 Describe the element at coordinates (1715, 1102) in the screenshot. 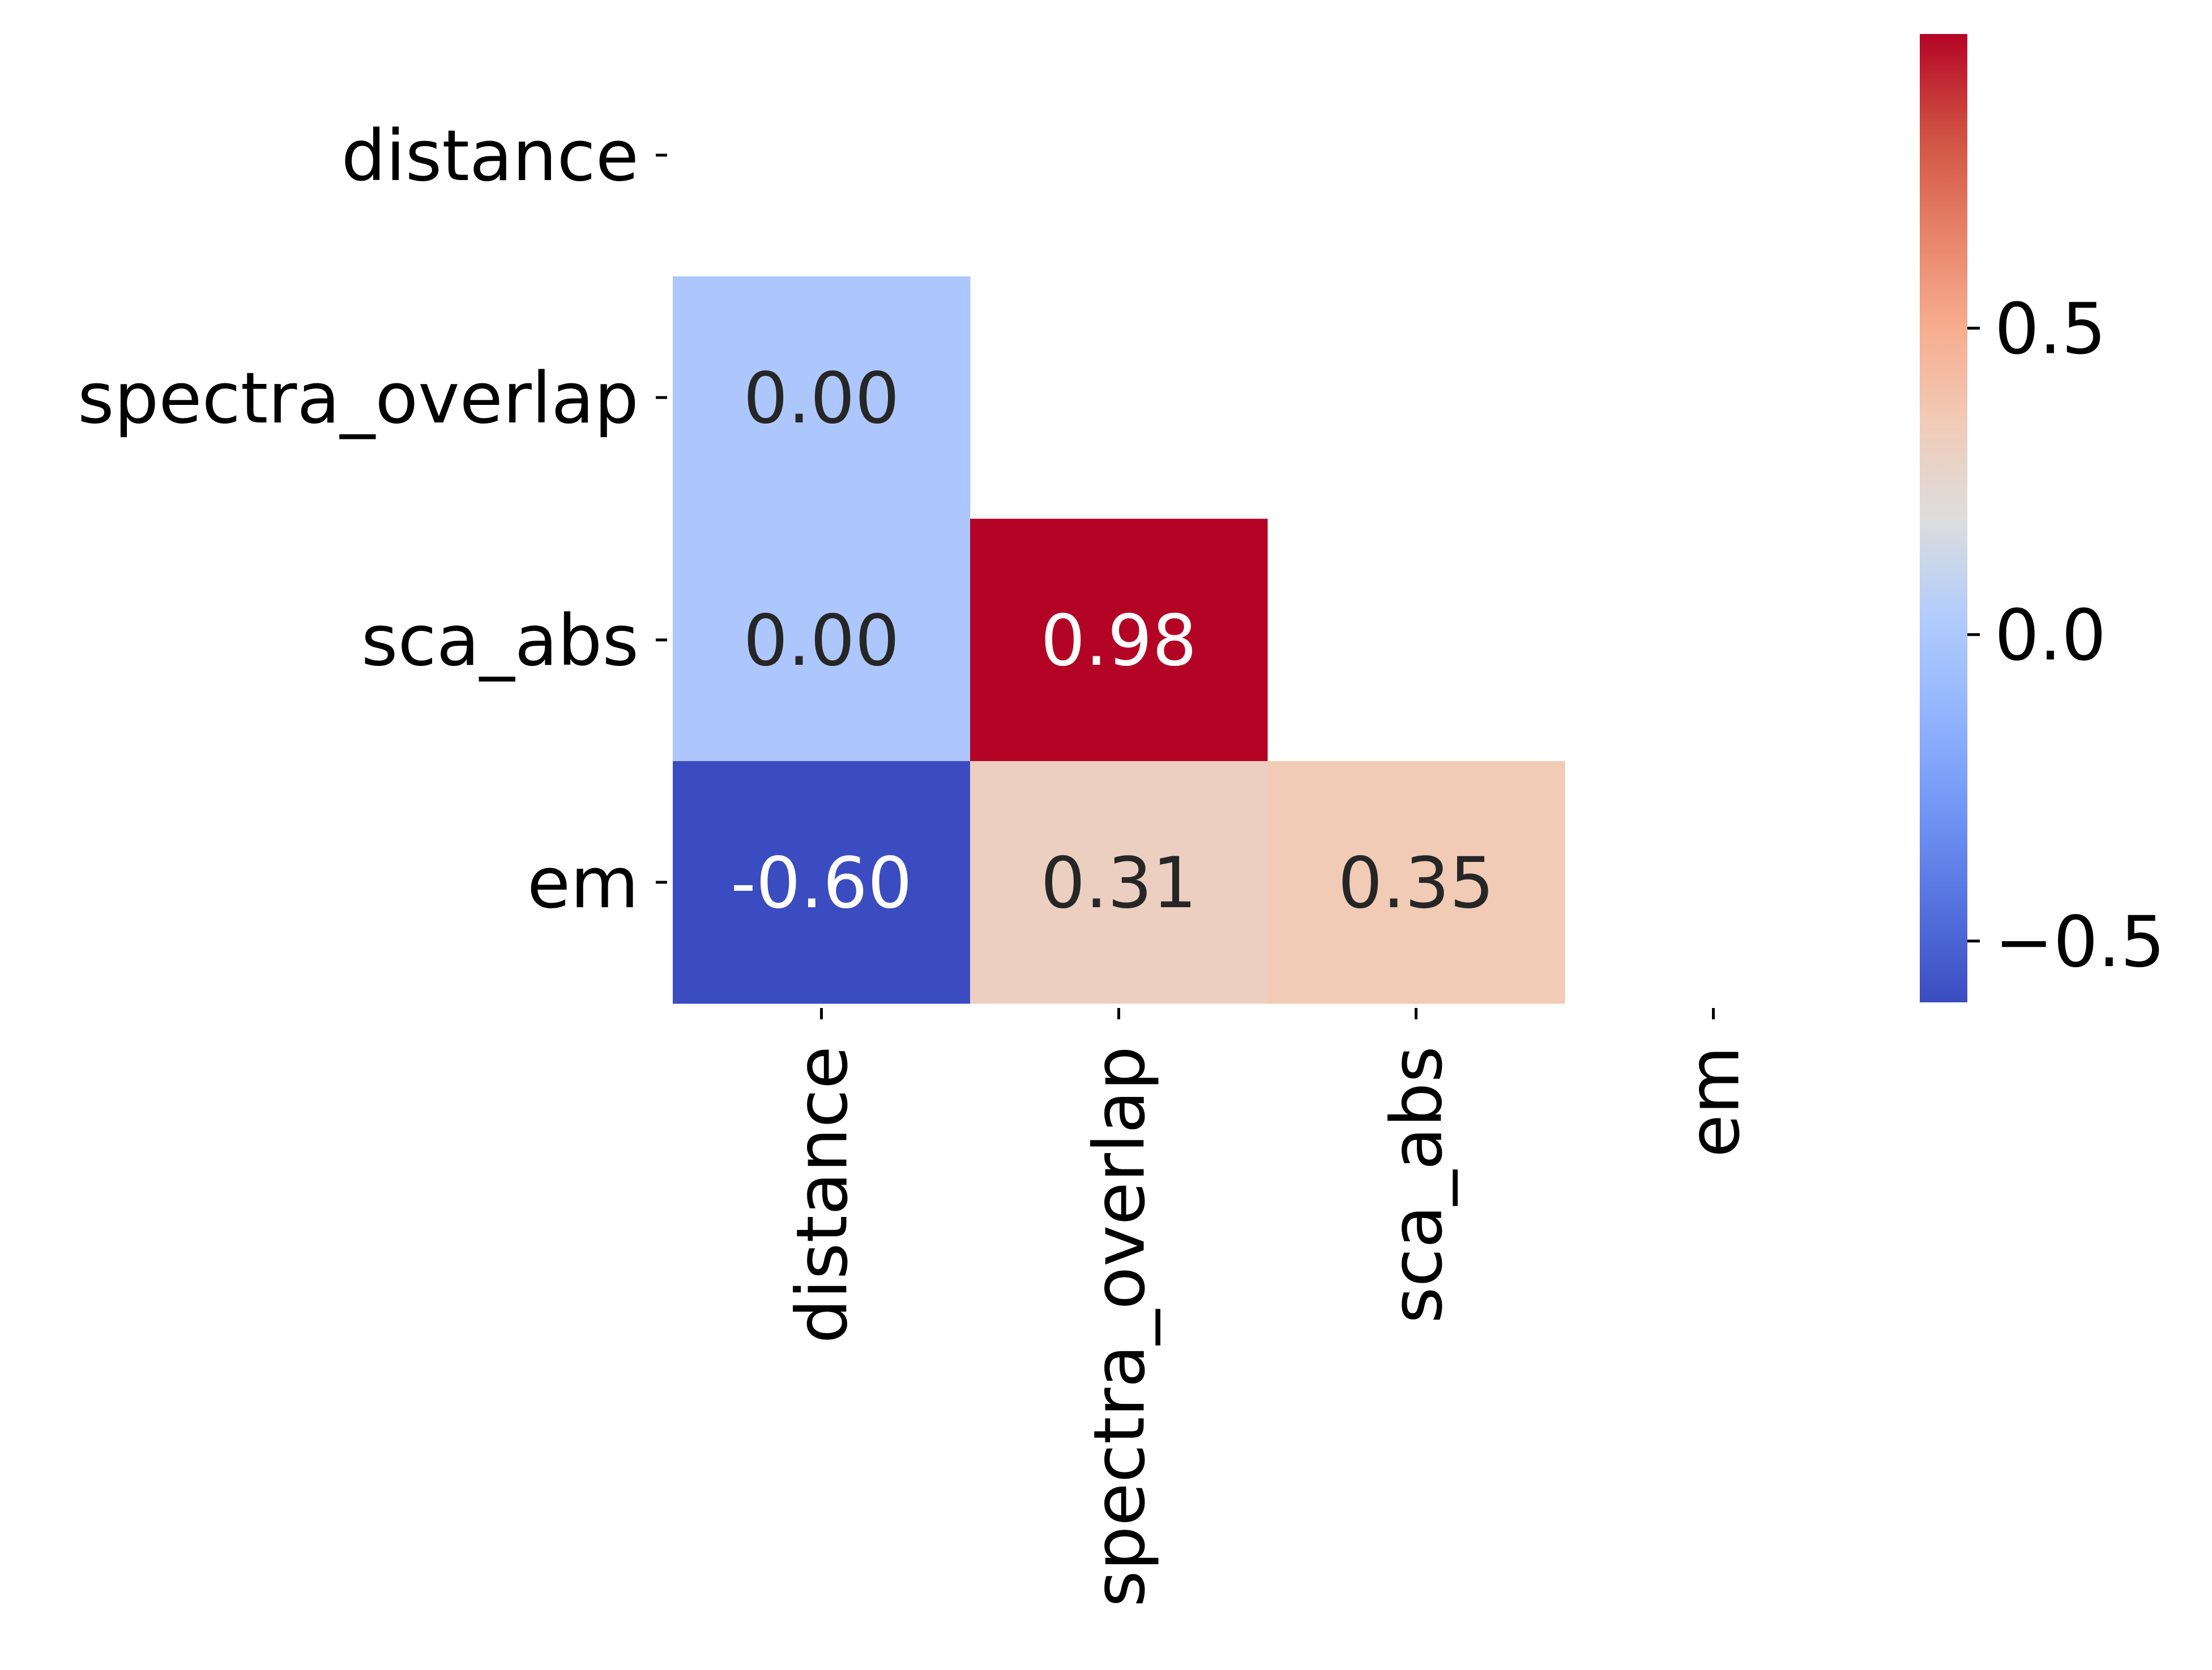

I see `x-tick-label: em` at that location.